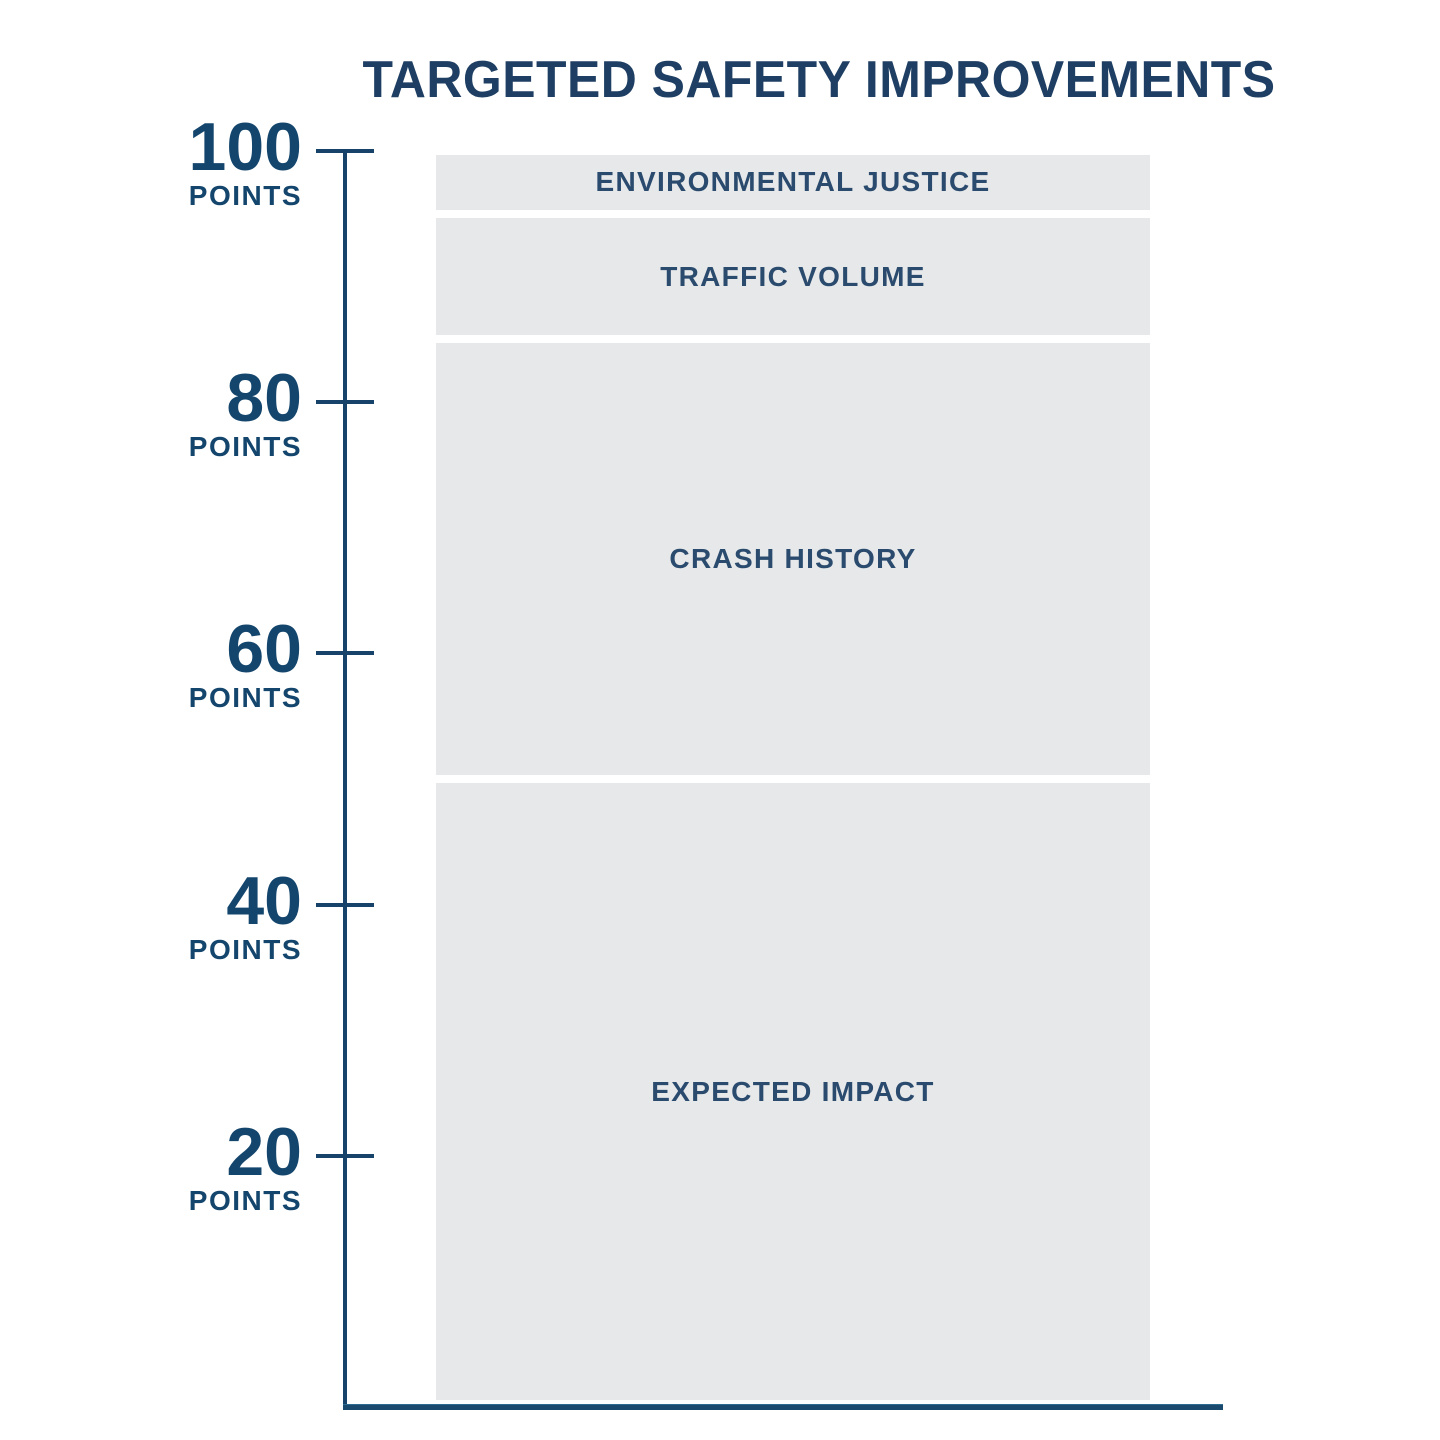 Image resolution: width=1440 pixels, height=1440 pixels. I want to click on segment-label: CRASH HISTORY, so click(793, 559).